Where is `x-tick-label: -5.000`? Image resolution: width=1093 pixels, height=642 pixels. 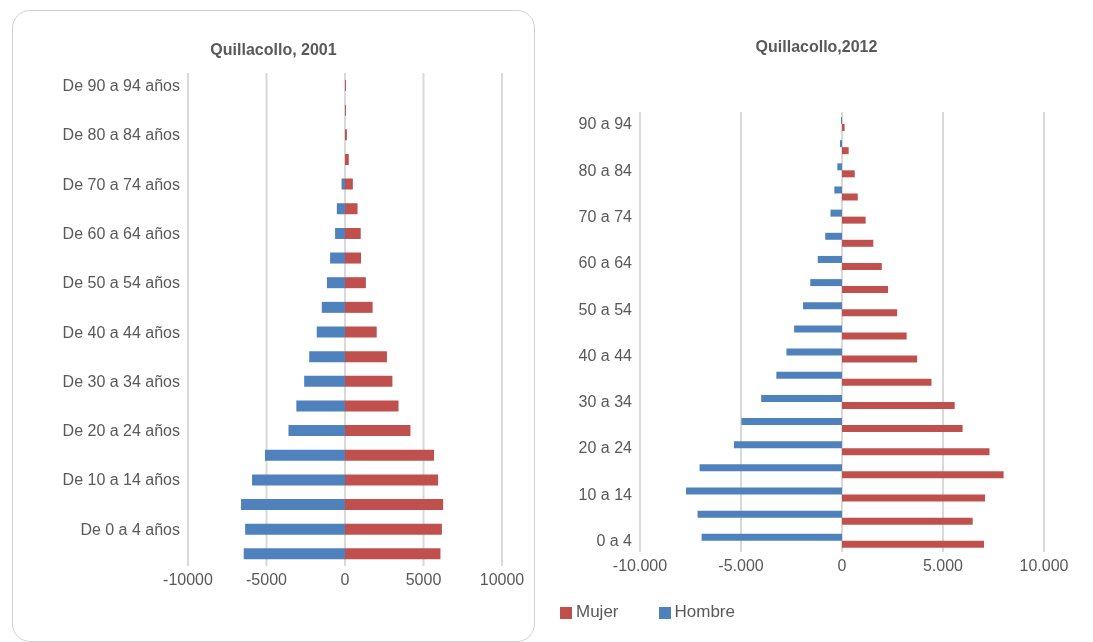 x-tick-label: -5.000 is located at coordinates (741, 566).